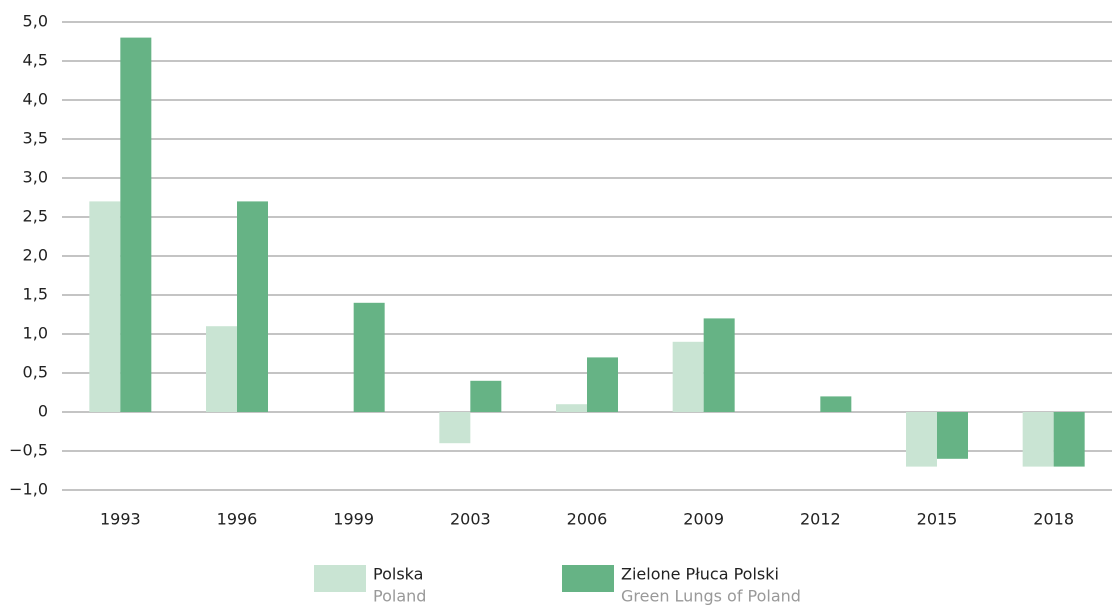  Describe the element at coordinates (398, 574) in the screenshot. I see `legend-label: Polska` at that location.